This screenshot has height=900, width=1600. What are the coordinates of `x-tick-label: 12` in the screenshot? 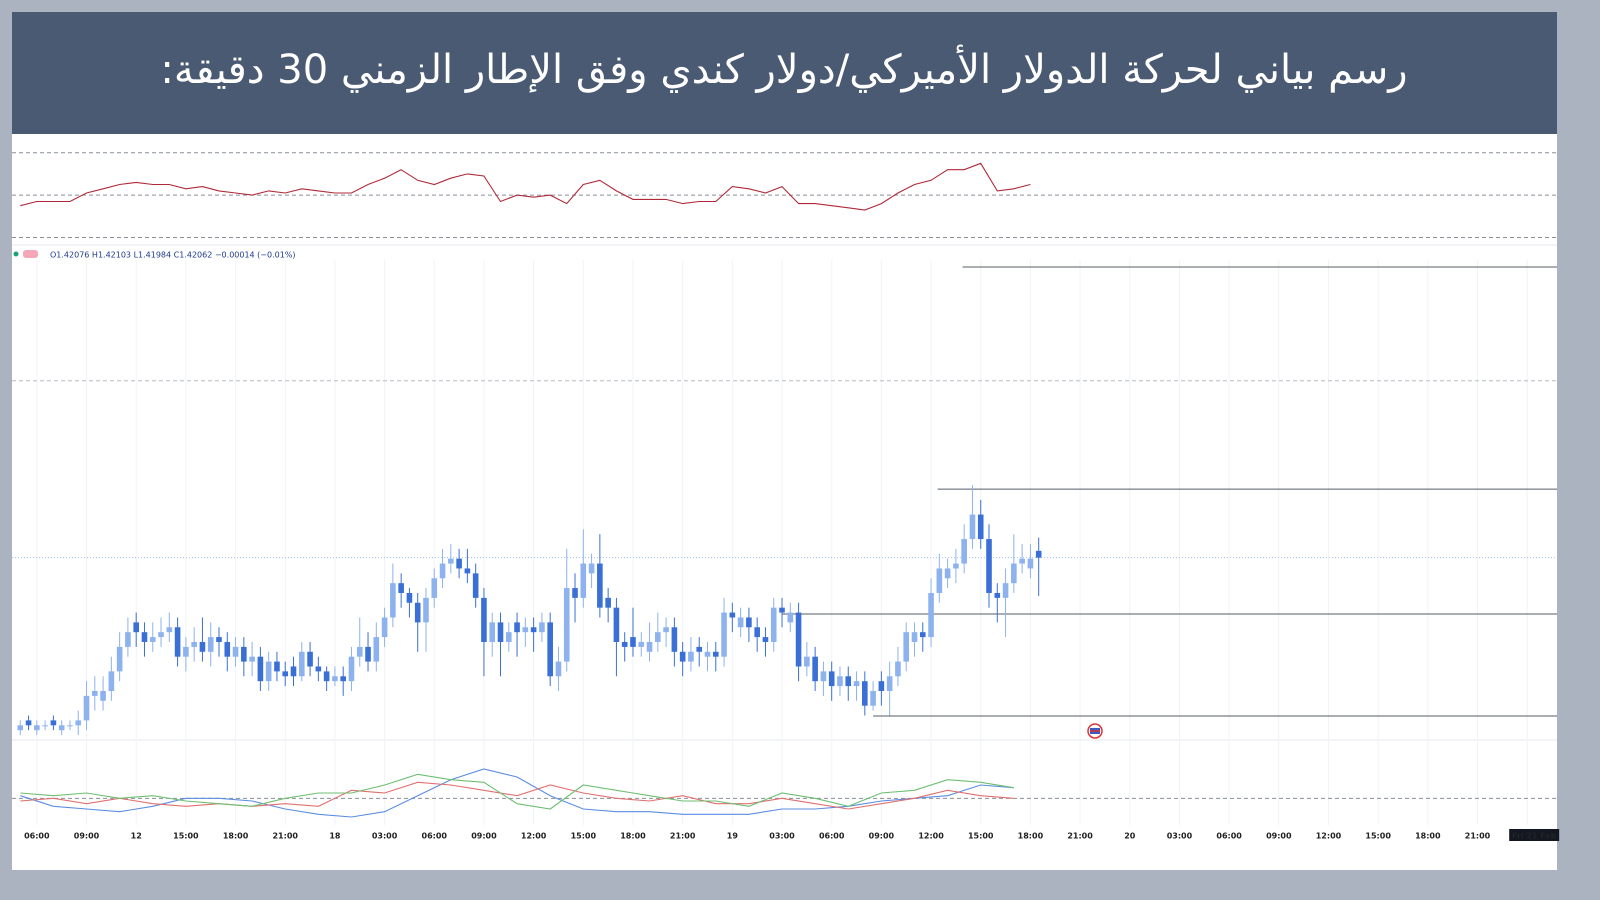 It's located at (136, 836).